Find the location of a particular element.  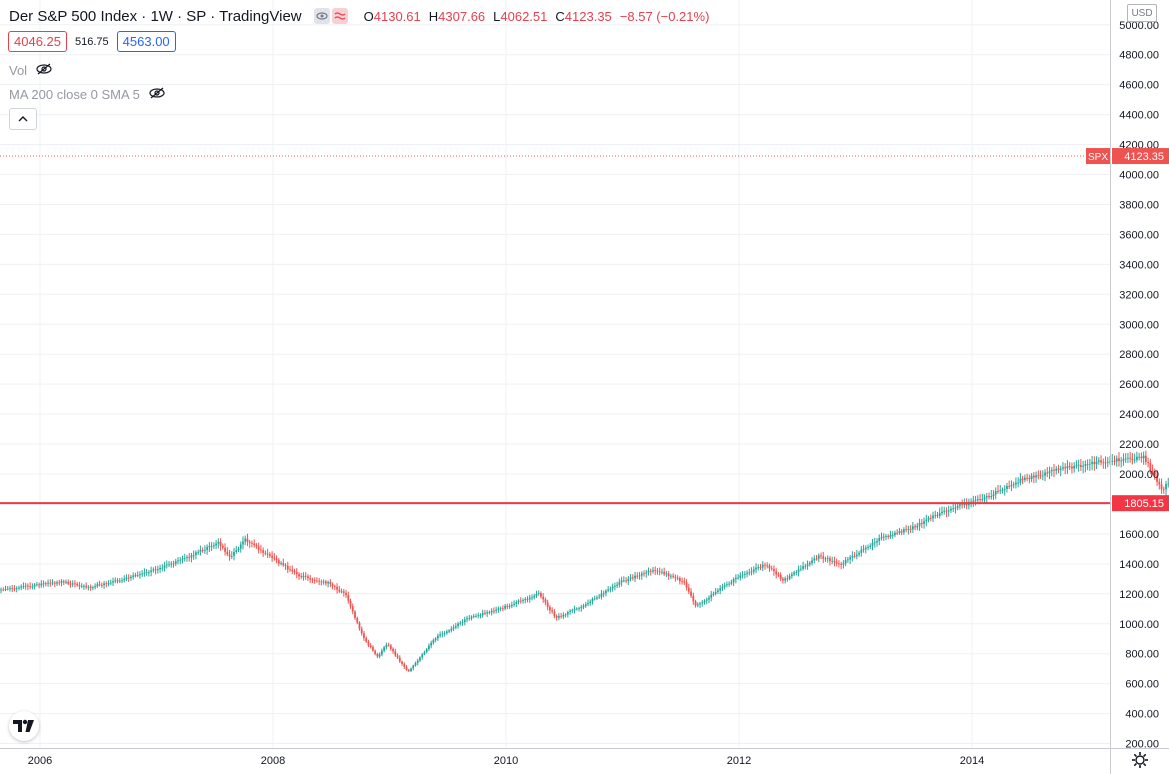

indicator-ma: MA 200 close 0 SMA 5 is located at coordinates (87, 94).